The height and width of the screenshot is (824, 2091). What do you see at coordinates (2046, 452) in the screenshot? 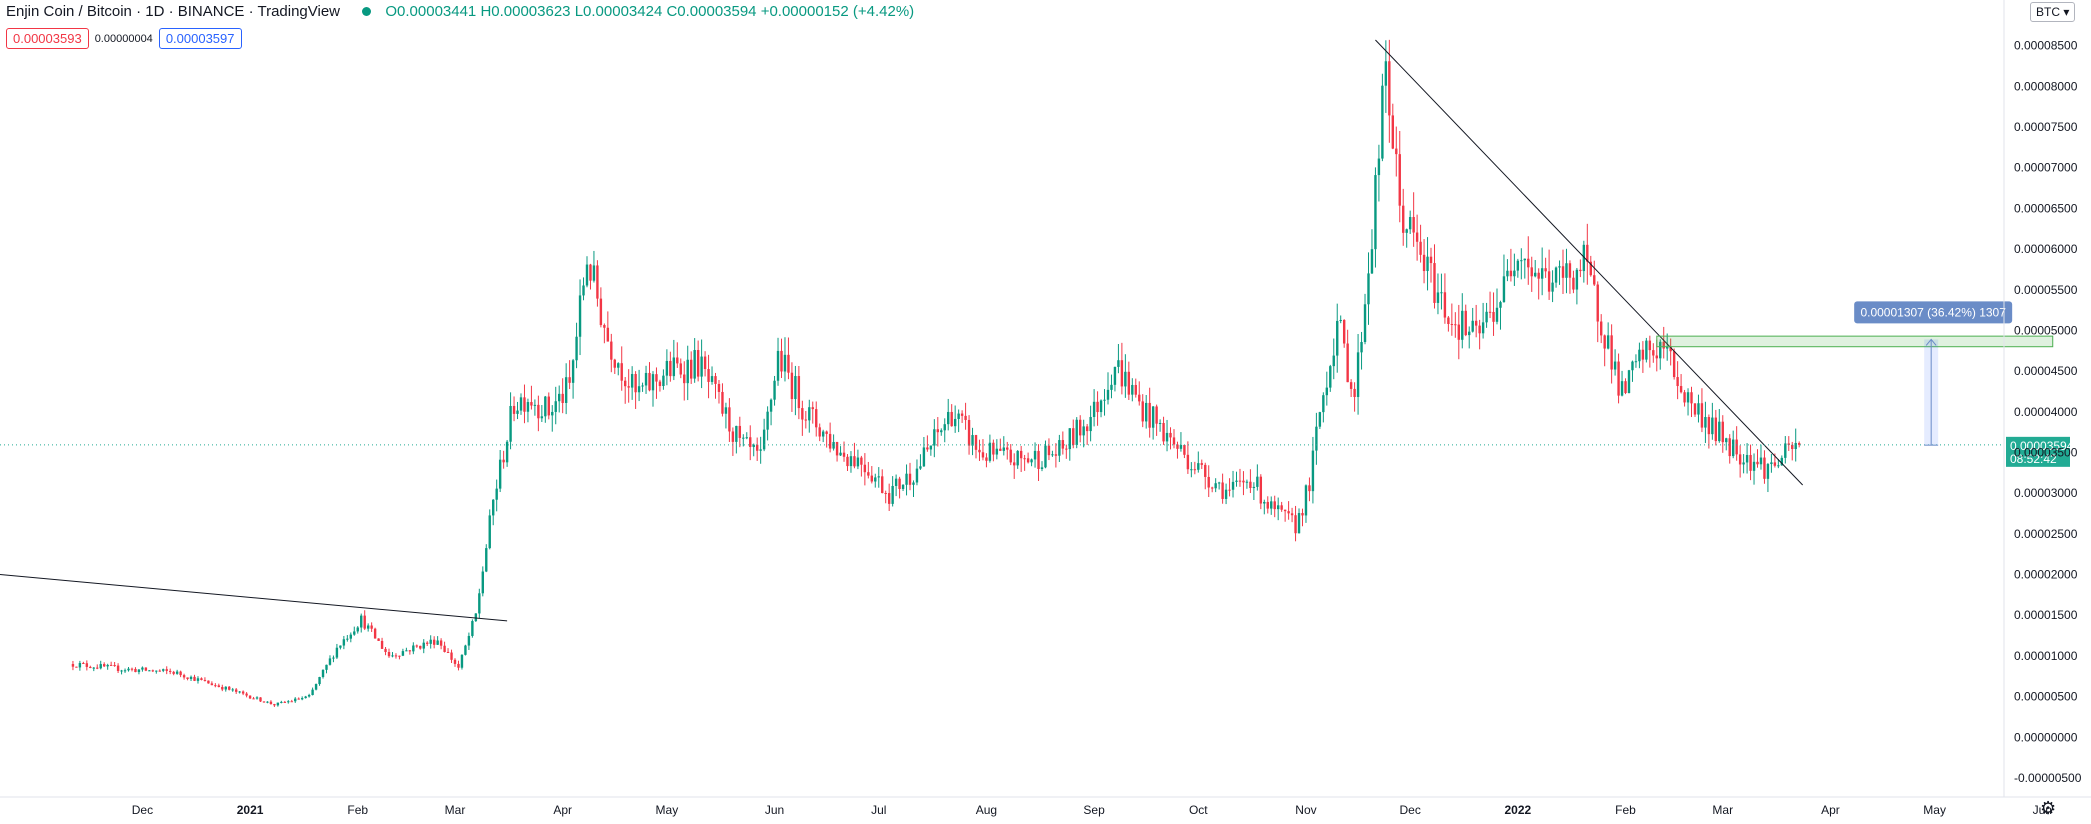
I see `y-tick-label: 0.00003500` at bounding box center [2046, 452].